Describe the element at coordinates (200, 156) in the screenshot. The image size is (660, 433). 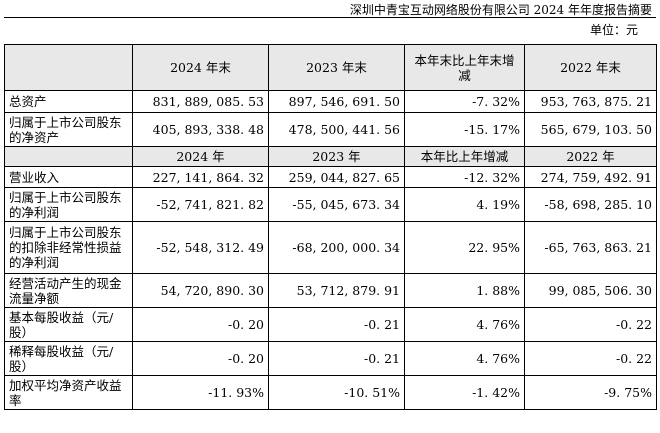
I see `header-cell: 2024 年` at that location.